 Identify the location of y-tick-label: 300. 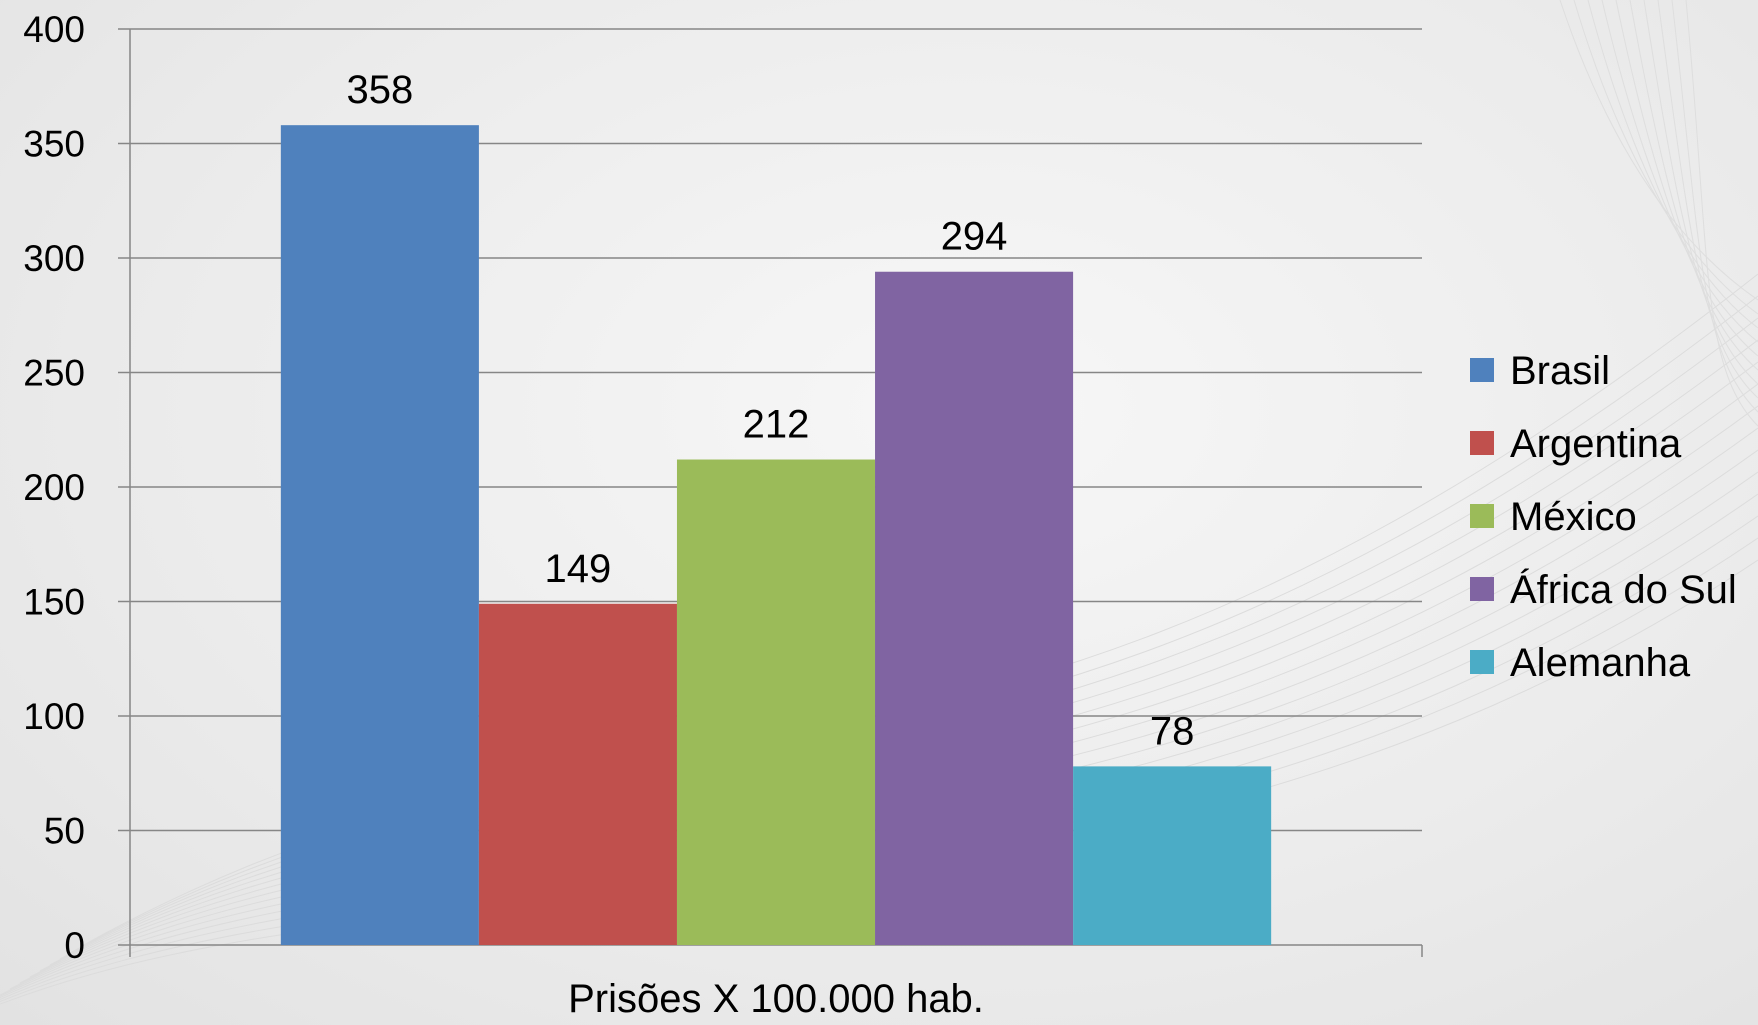
(54, 258).